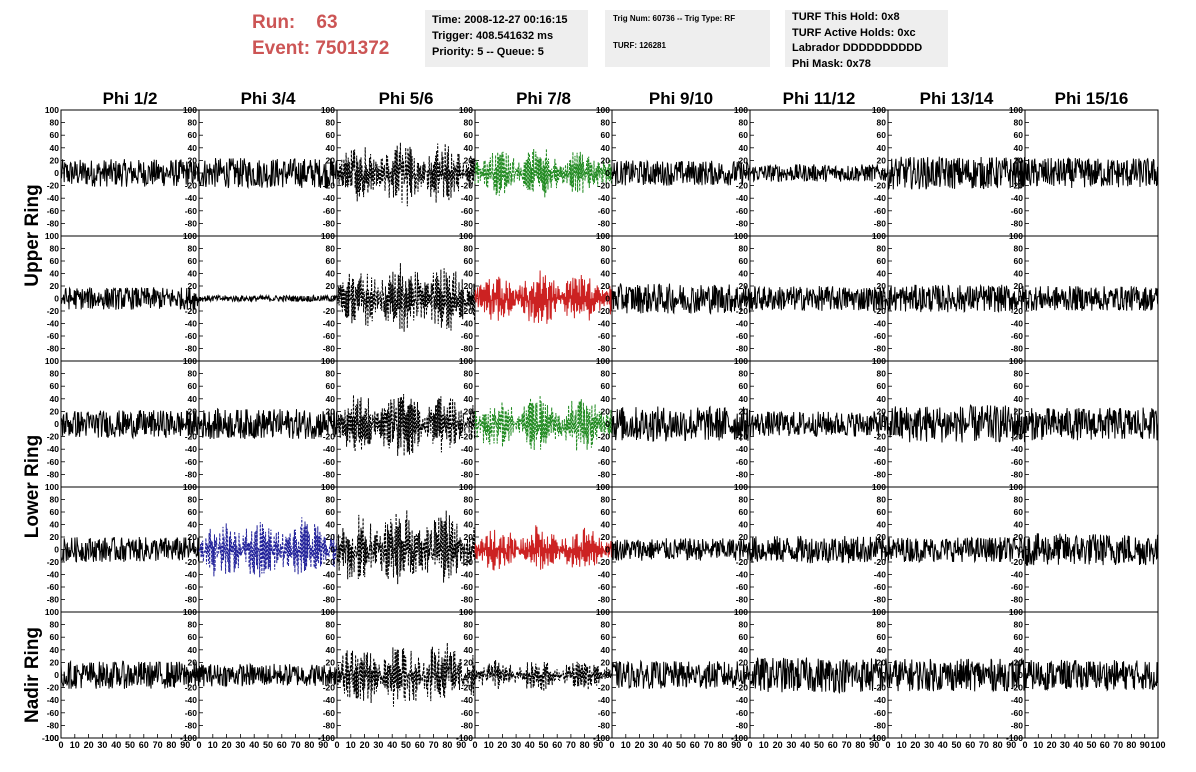 This screenshot has width=1196, height=772. What do you see at coordinates (32, 675) in the screenshot?
I see `ring-label: Nadir Ring` at bounding box center [32, 675].